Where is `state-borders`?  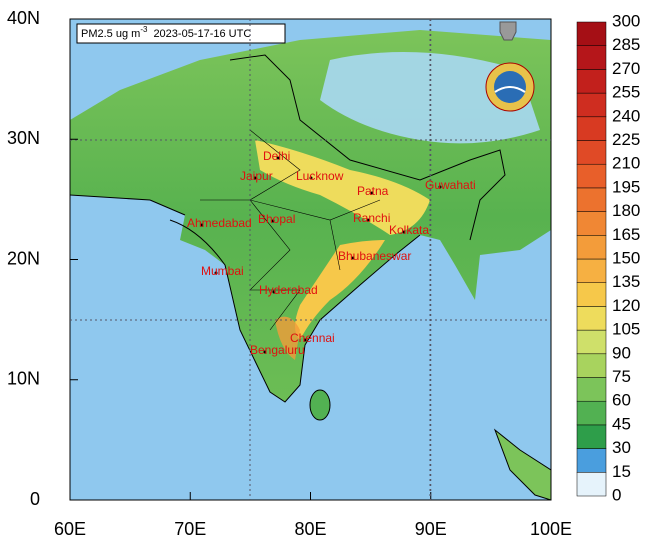
state-borders is located at coordinates (290, 230).